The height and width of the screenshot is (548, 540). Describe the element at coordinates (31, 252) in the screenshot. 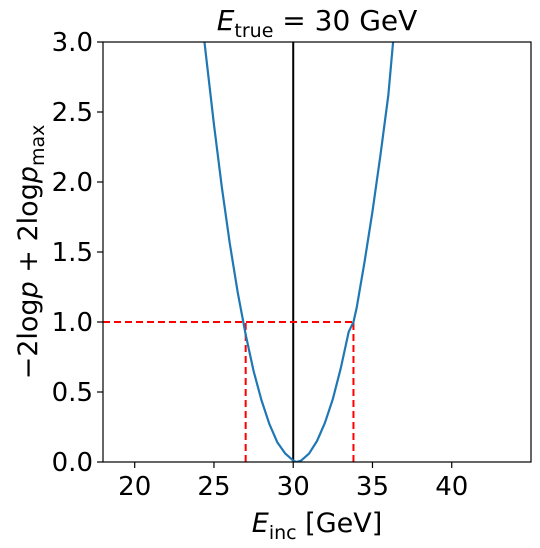

I see `y-axis-title: −2logp + 2logpmax` at that location.